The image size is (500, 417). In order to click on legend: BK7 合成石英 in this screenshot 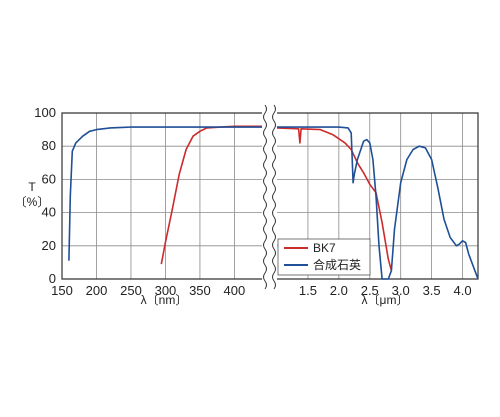, I will do `click(324, 257)`.